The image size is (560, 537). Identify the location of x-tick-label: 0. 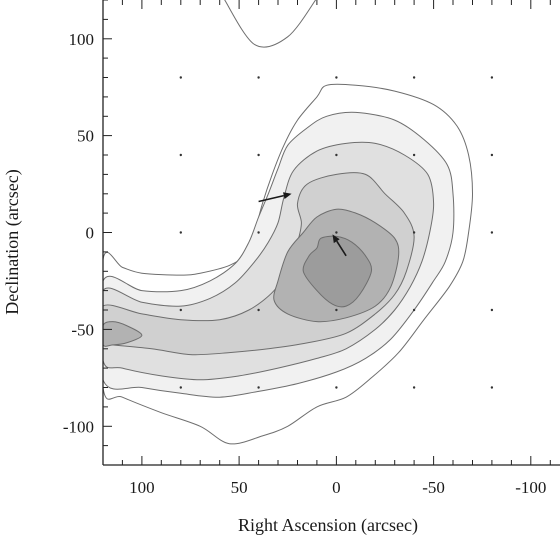
(336, 487).